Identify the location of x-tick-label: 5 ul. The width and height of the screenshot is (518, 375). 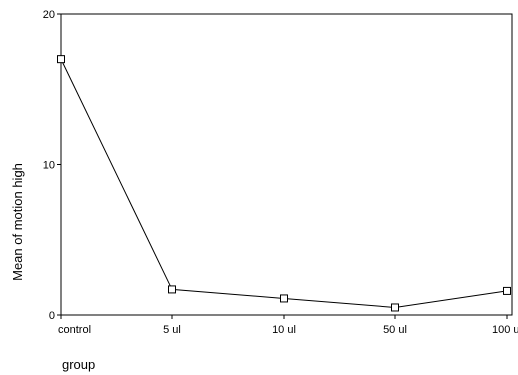
(172, 330).